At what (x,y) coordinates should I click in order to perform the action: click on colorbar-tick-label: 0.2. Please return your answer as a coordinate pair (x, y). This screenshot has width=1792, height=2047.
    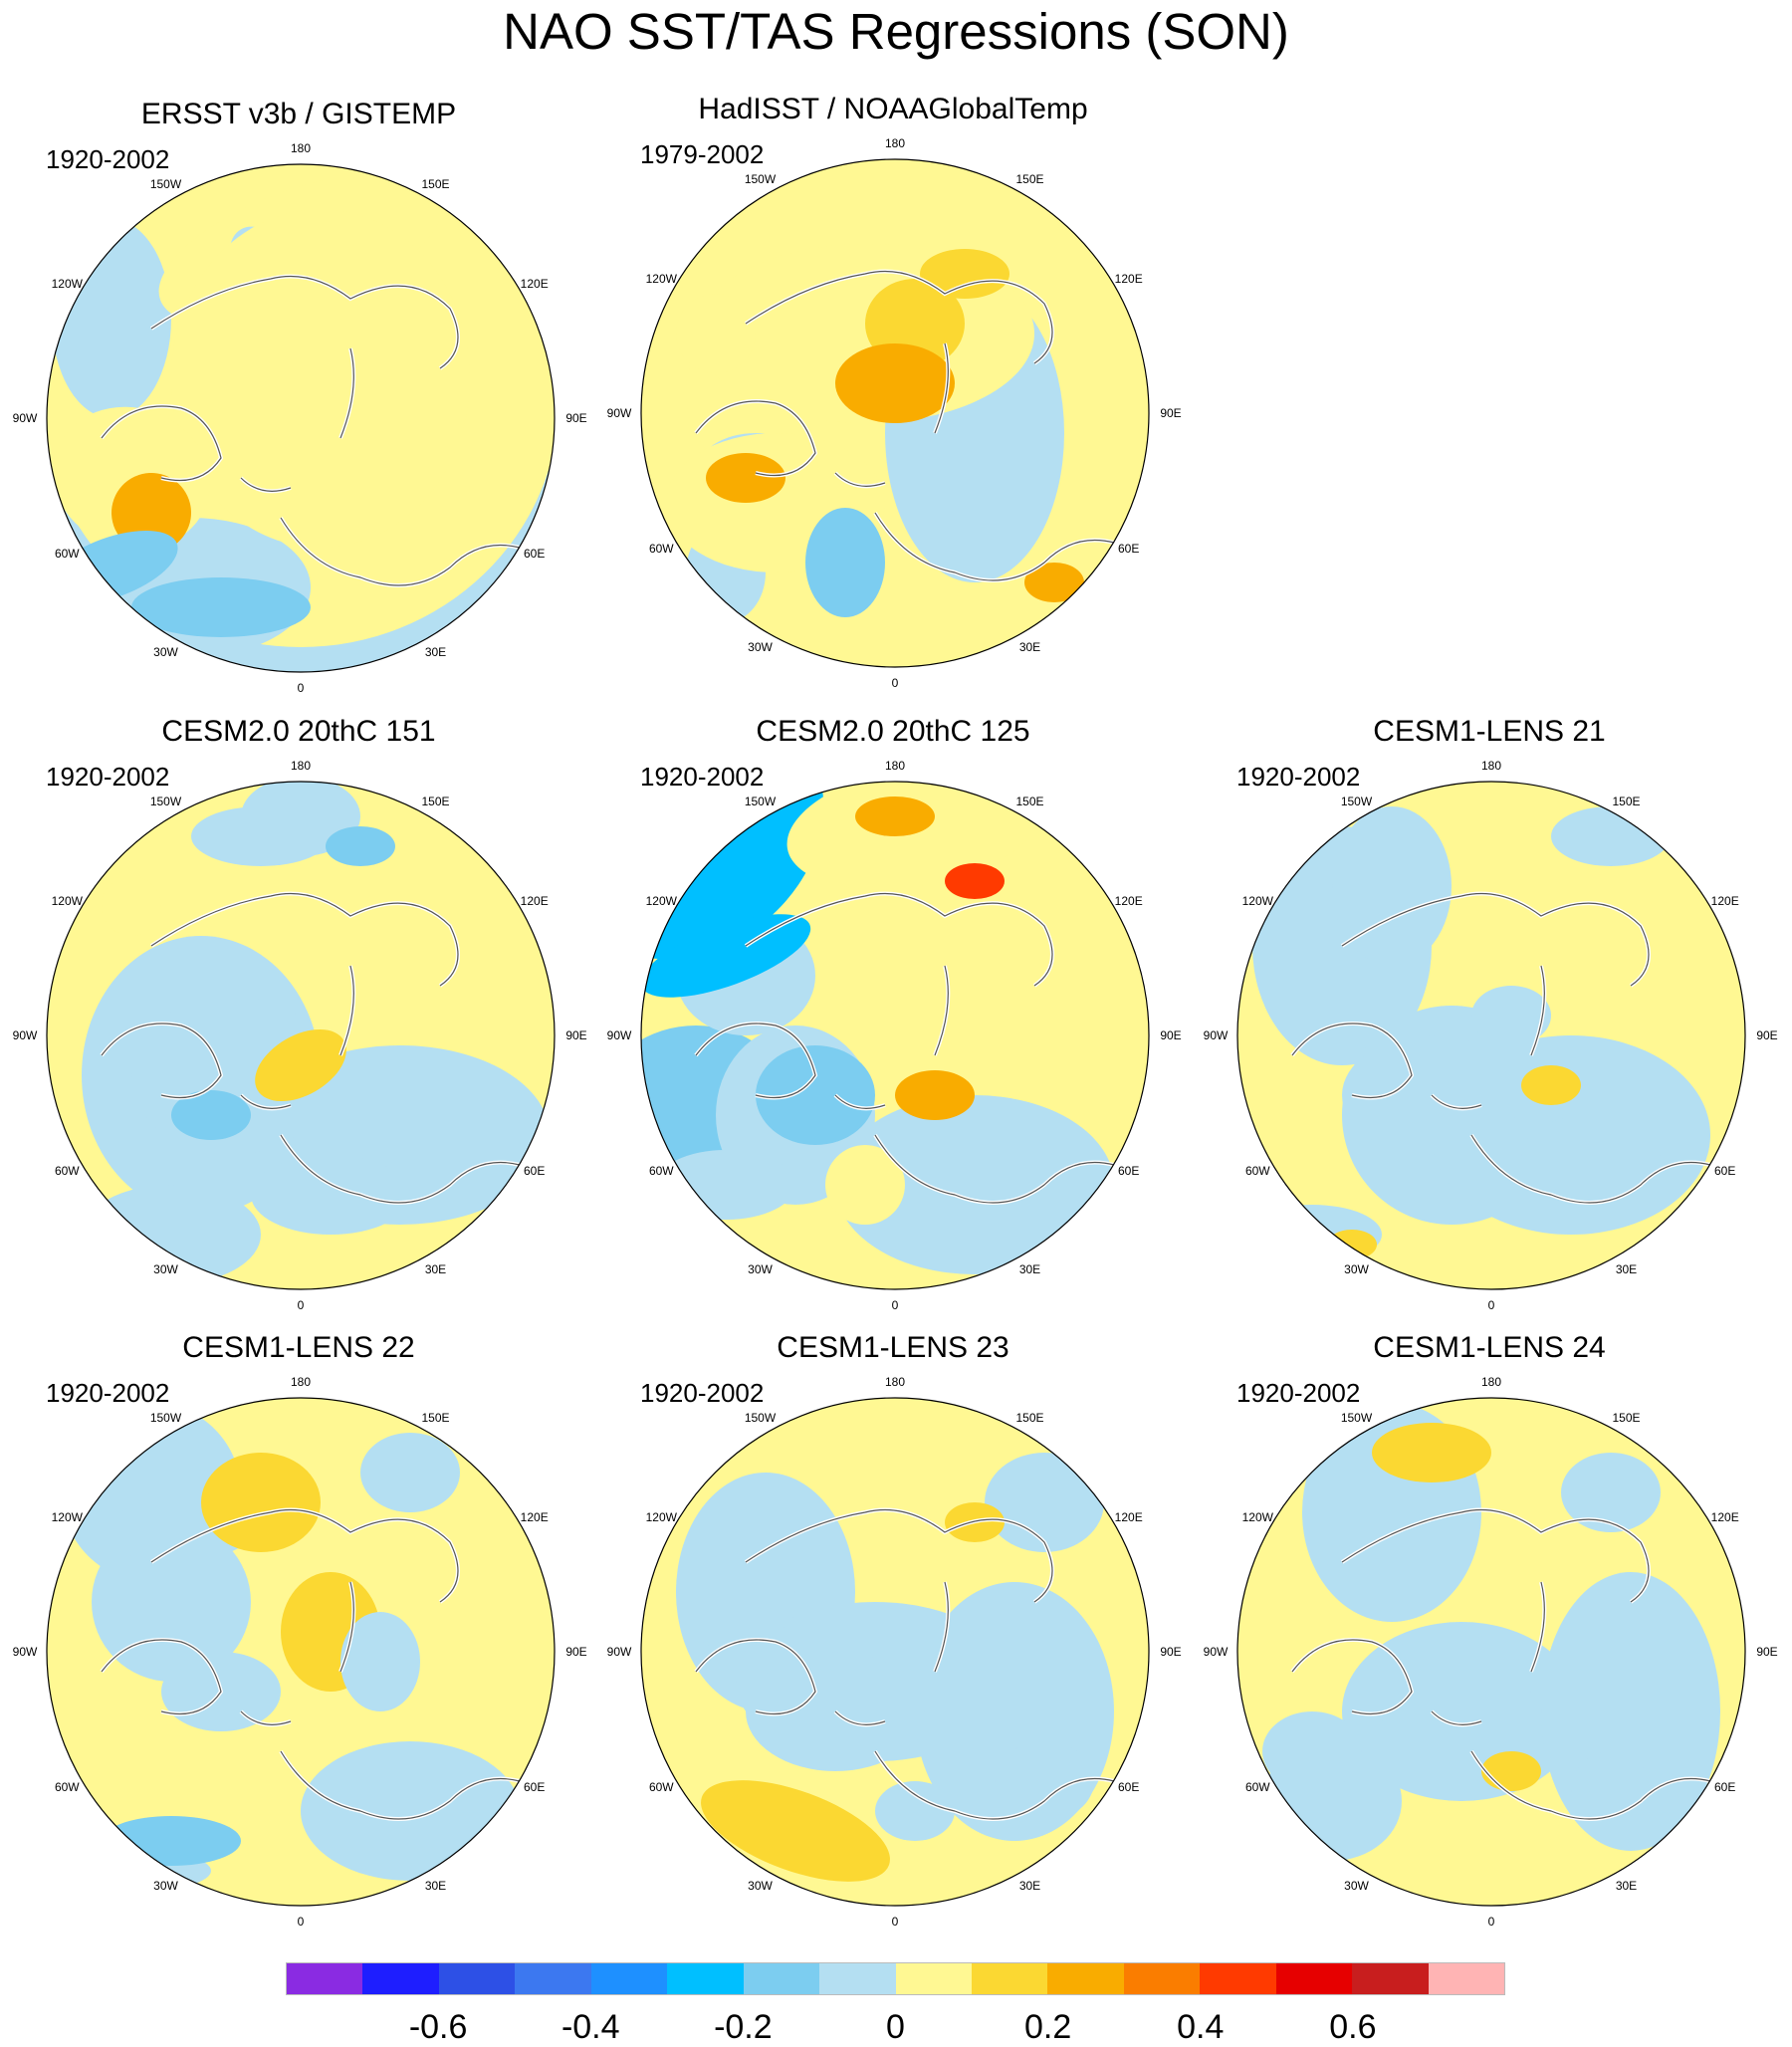
    Looking at the image, I should click on (1048, 2027).